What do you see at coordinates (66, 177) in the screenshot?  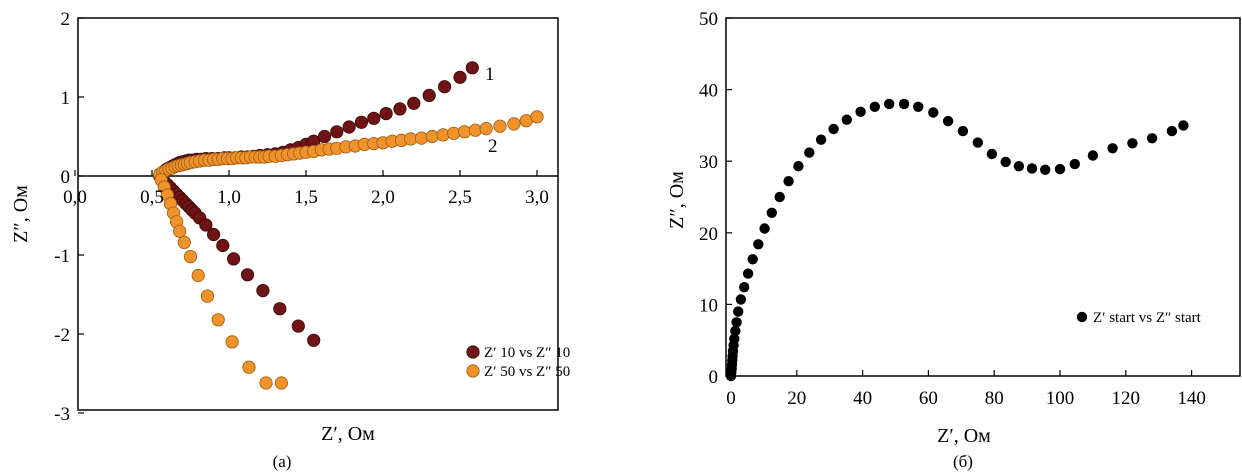 I see `chart-a-ytick-label: 0` at bounding box center [66, 177].